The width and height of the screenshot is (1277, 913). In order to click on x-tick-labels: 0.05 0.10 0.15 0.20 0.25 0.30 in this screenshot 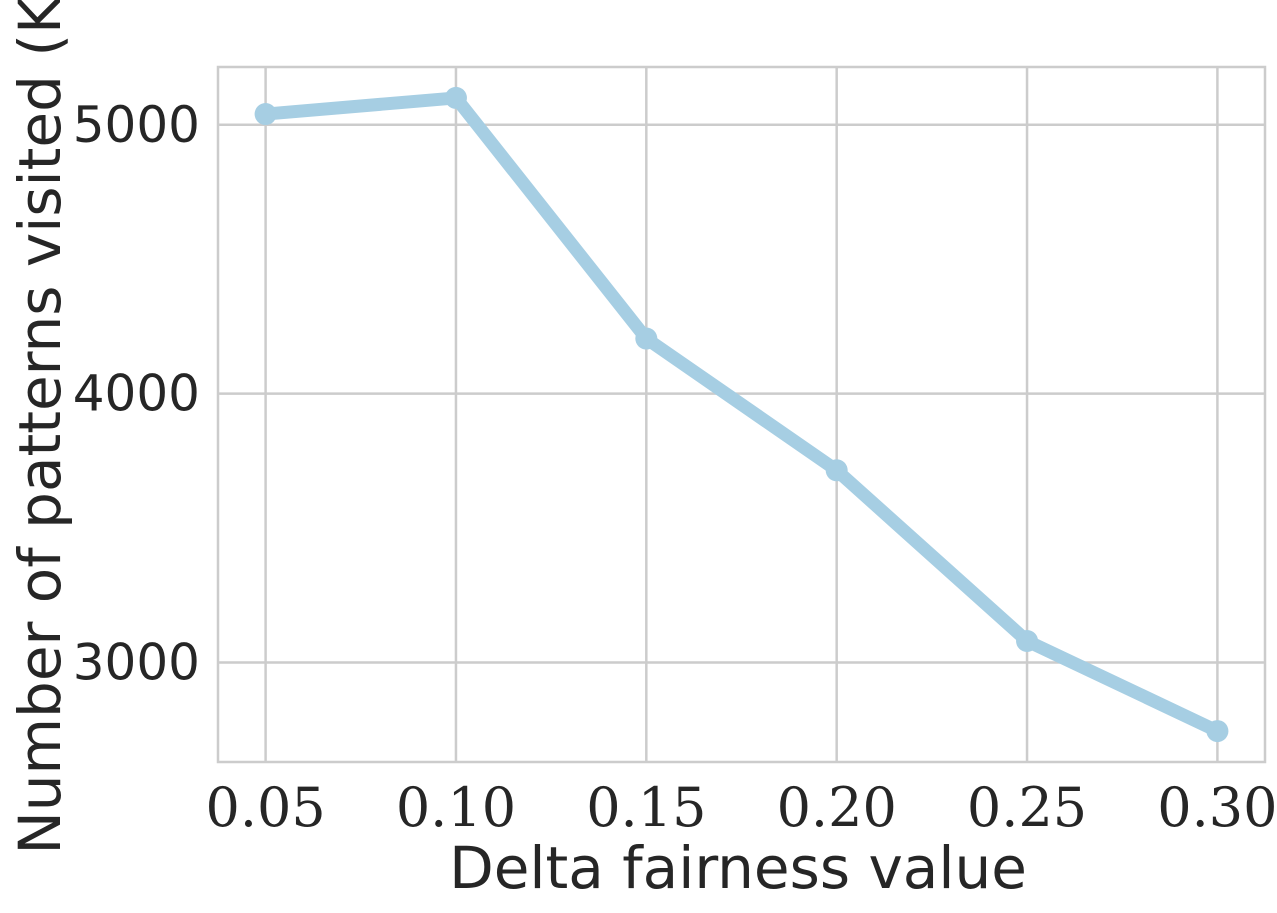, I will do `click(741, 807)`.